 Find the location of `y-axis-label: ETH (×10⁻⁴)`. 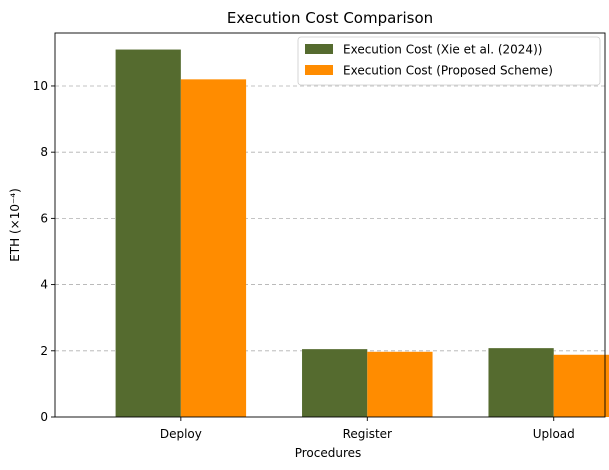

y-axis-label: ETH (×10⁻⁴) is located at coordinates (15, 225).